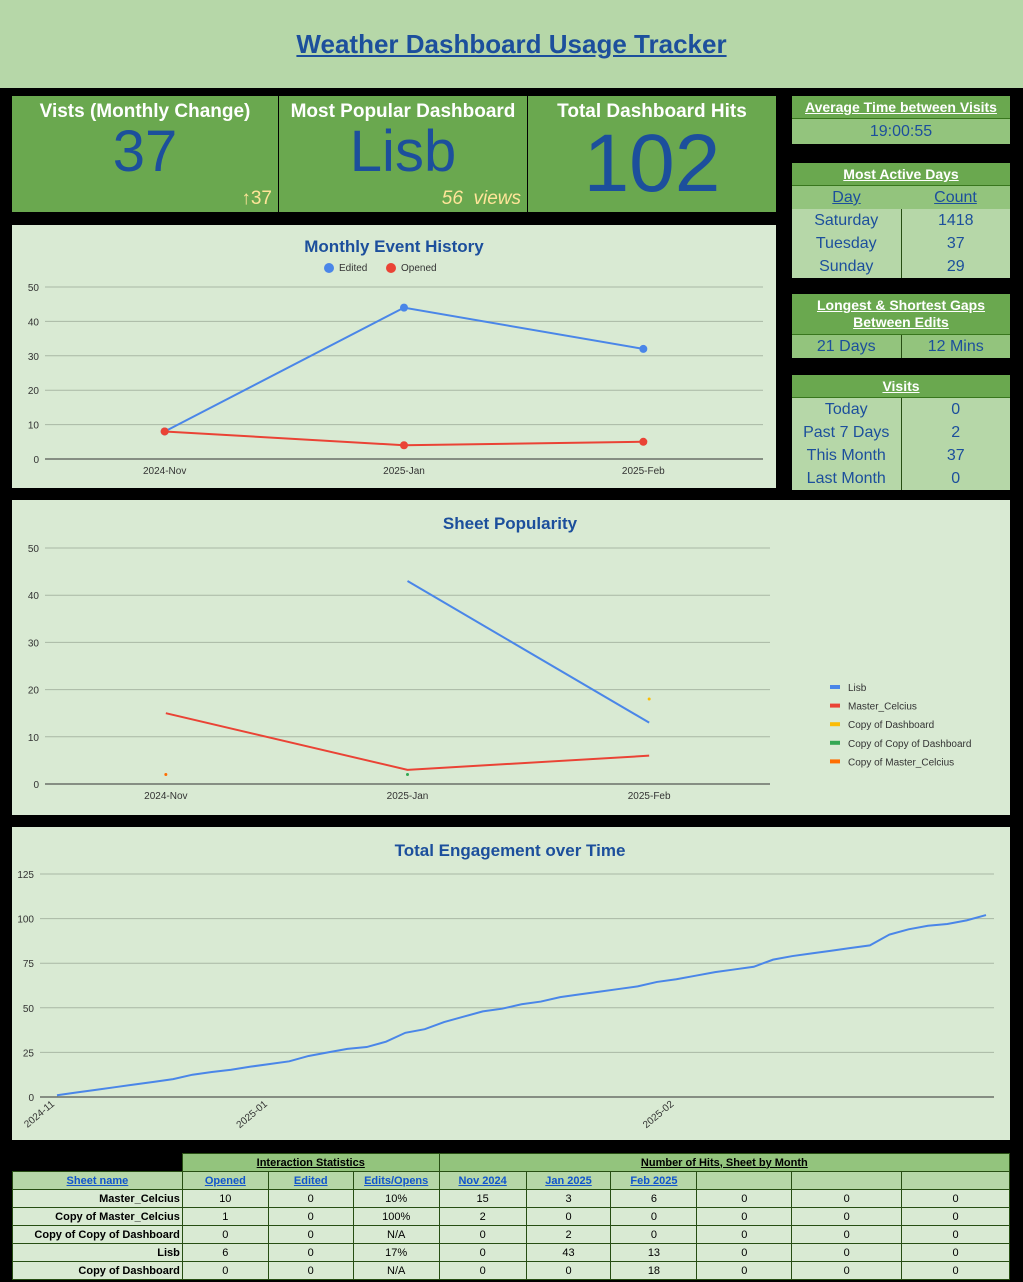  I want to click on column-header: Nov 2024, so click(482, 1180).